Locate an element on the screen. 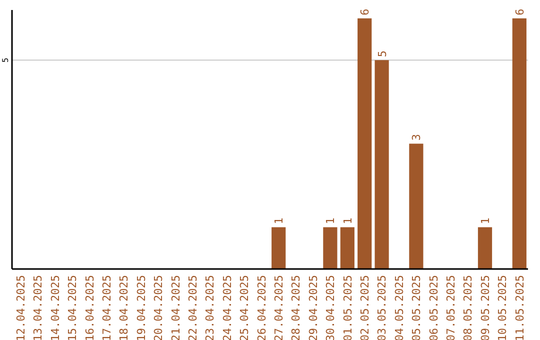  x-tick-label: 23.04.2025 is located at coordinates (210, 307).